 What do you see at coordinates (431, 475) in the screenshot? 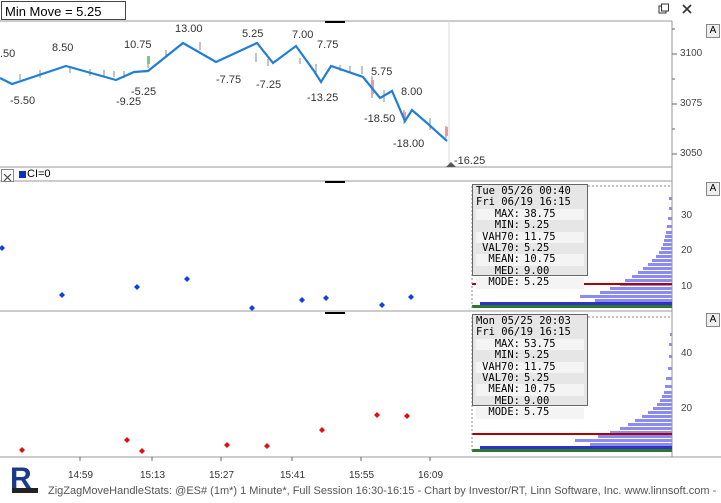
I see `x-tick-label: 16:09` at bounding box center [431, 475].